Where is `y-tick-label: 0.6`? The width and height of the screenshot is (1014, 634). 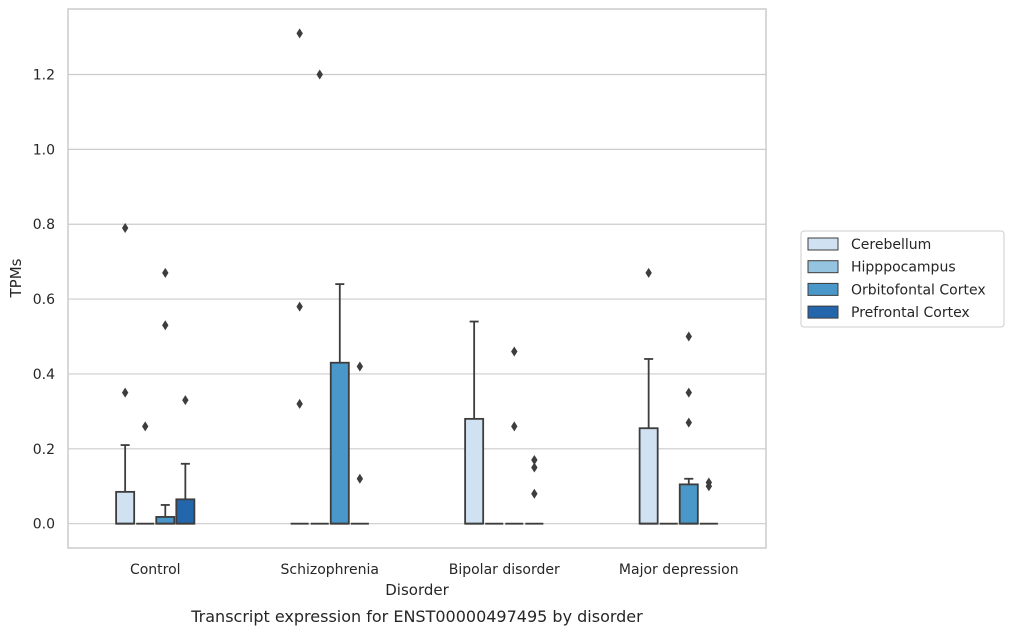
y-tick-label: 0.6 is located at coordinates (44, 300).